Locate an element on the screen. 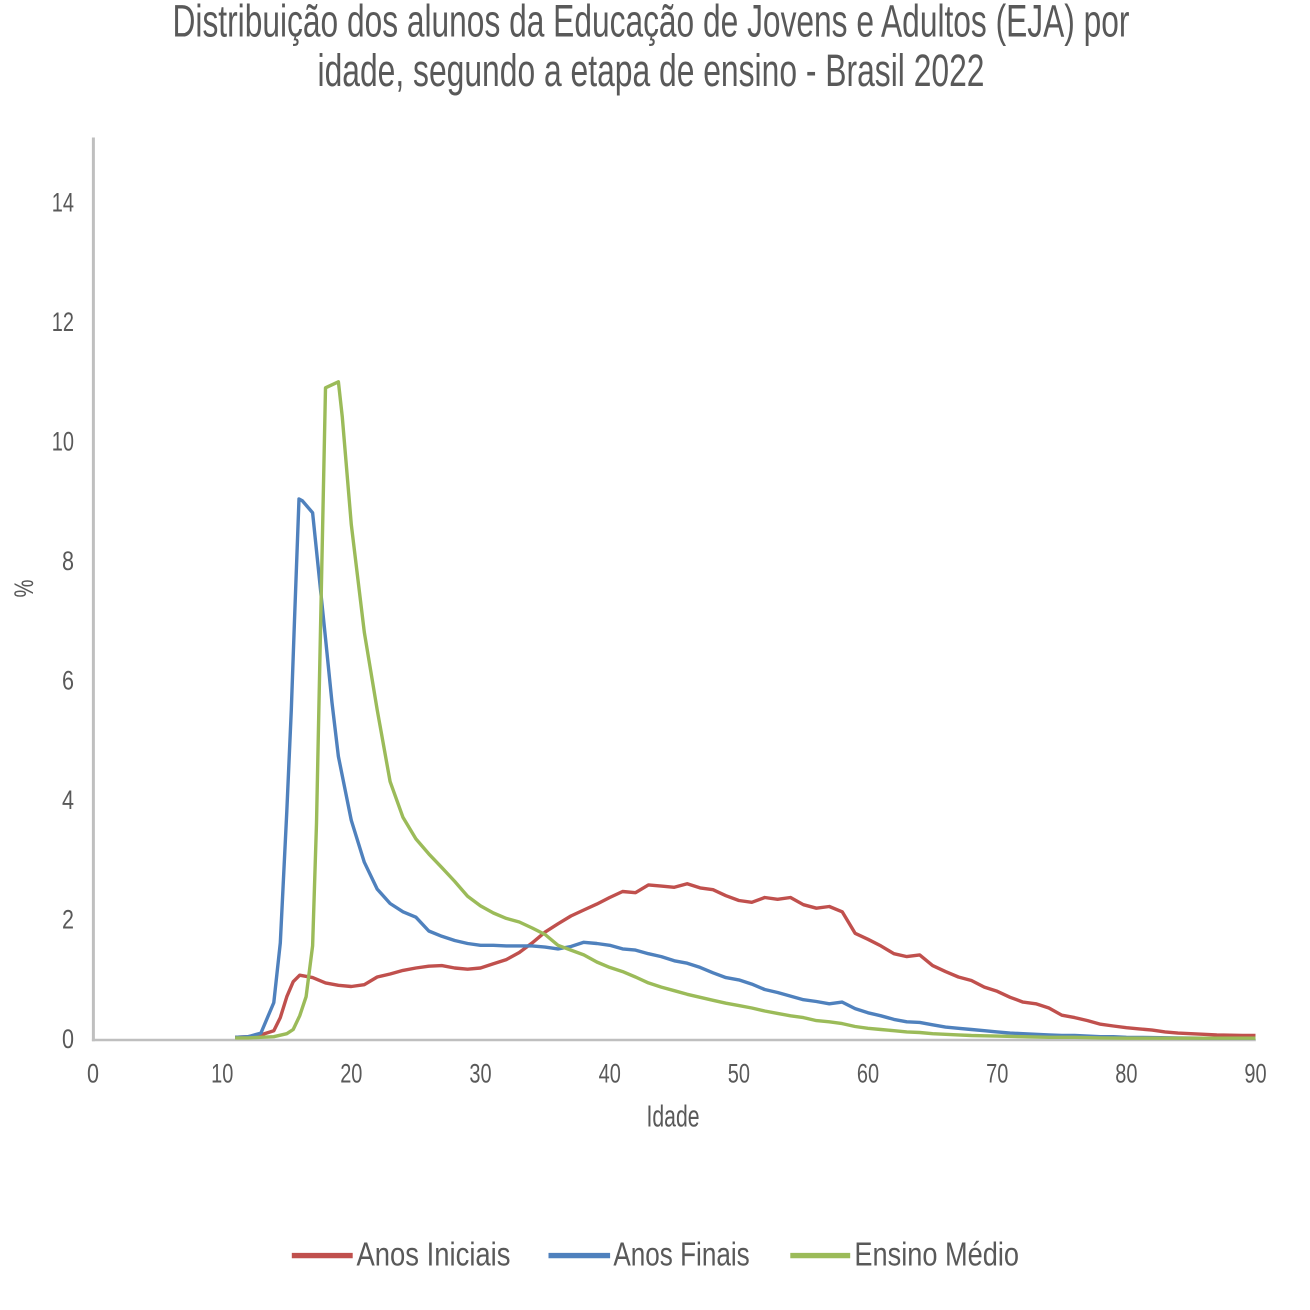 Image resolution: width=1310 pixels, height=1310 pixels. svg-text: Ensino Médio is located at coordinates (936, 1254).